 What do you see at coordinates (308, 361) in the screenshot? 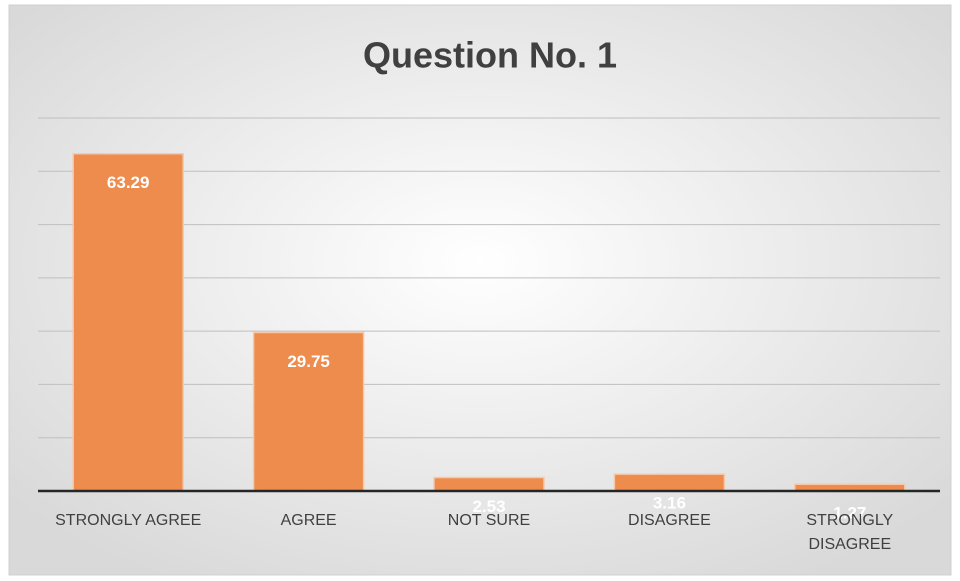
I see `data-label: 29.75` at bounding box center [308, 361].